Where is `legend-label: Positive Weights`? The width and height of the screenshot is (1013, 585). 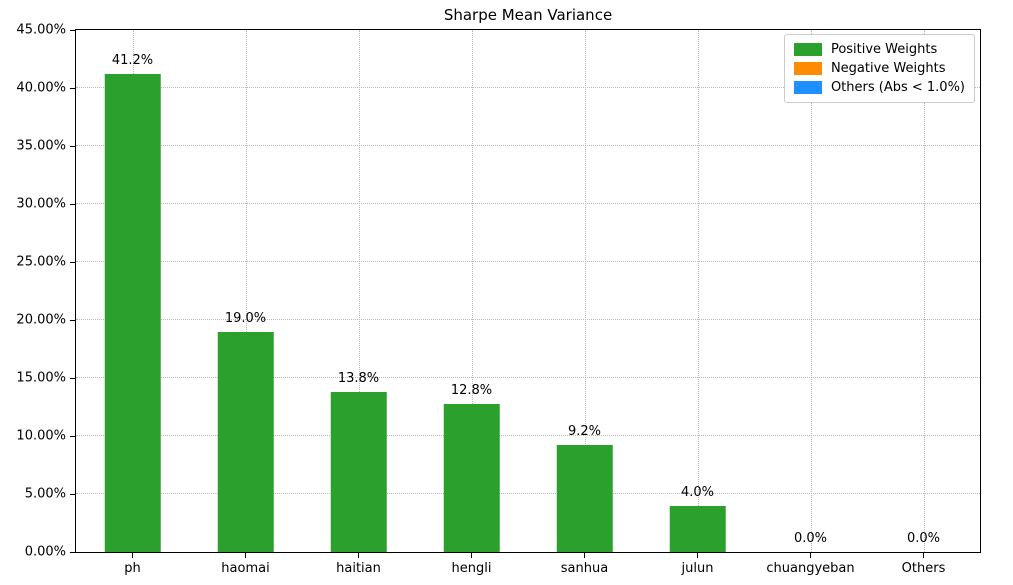
legend-label: Positive Weights is located at coordinates (884, 49).